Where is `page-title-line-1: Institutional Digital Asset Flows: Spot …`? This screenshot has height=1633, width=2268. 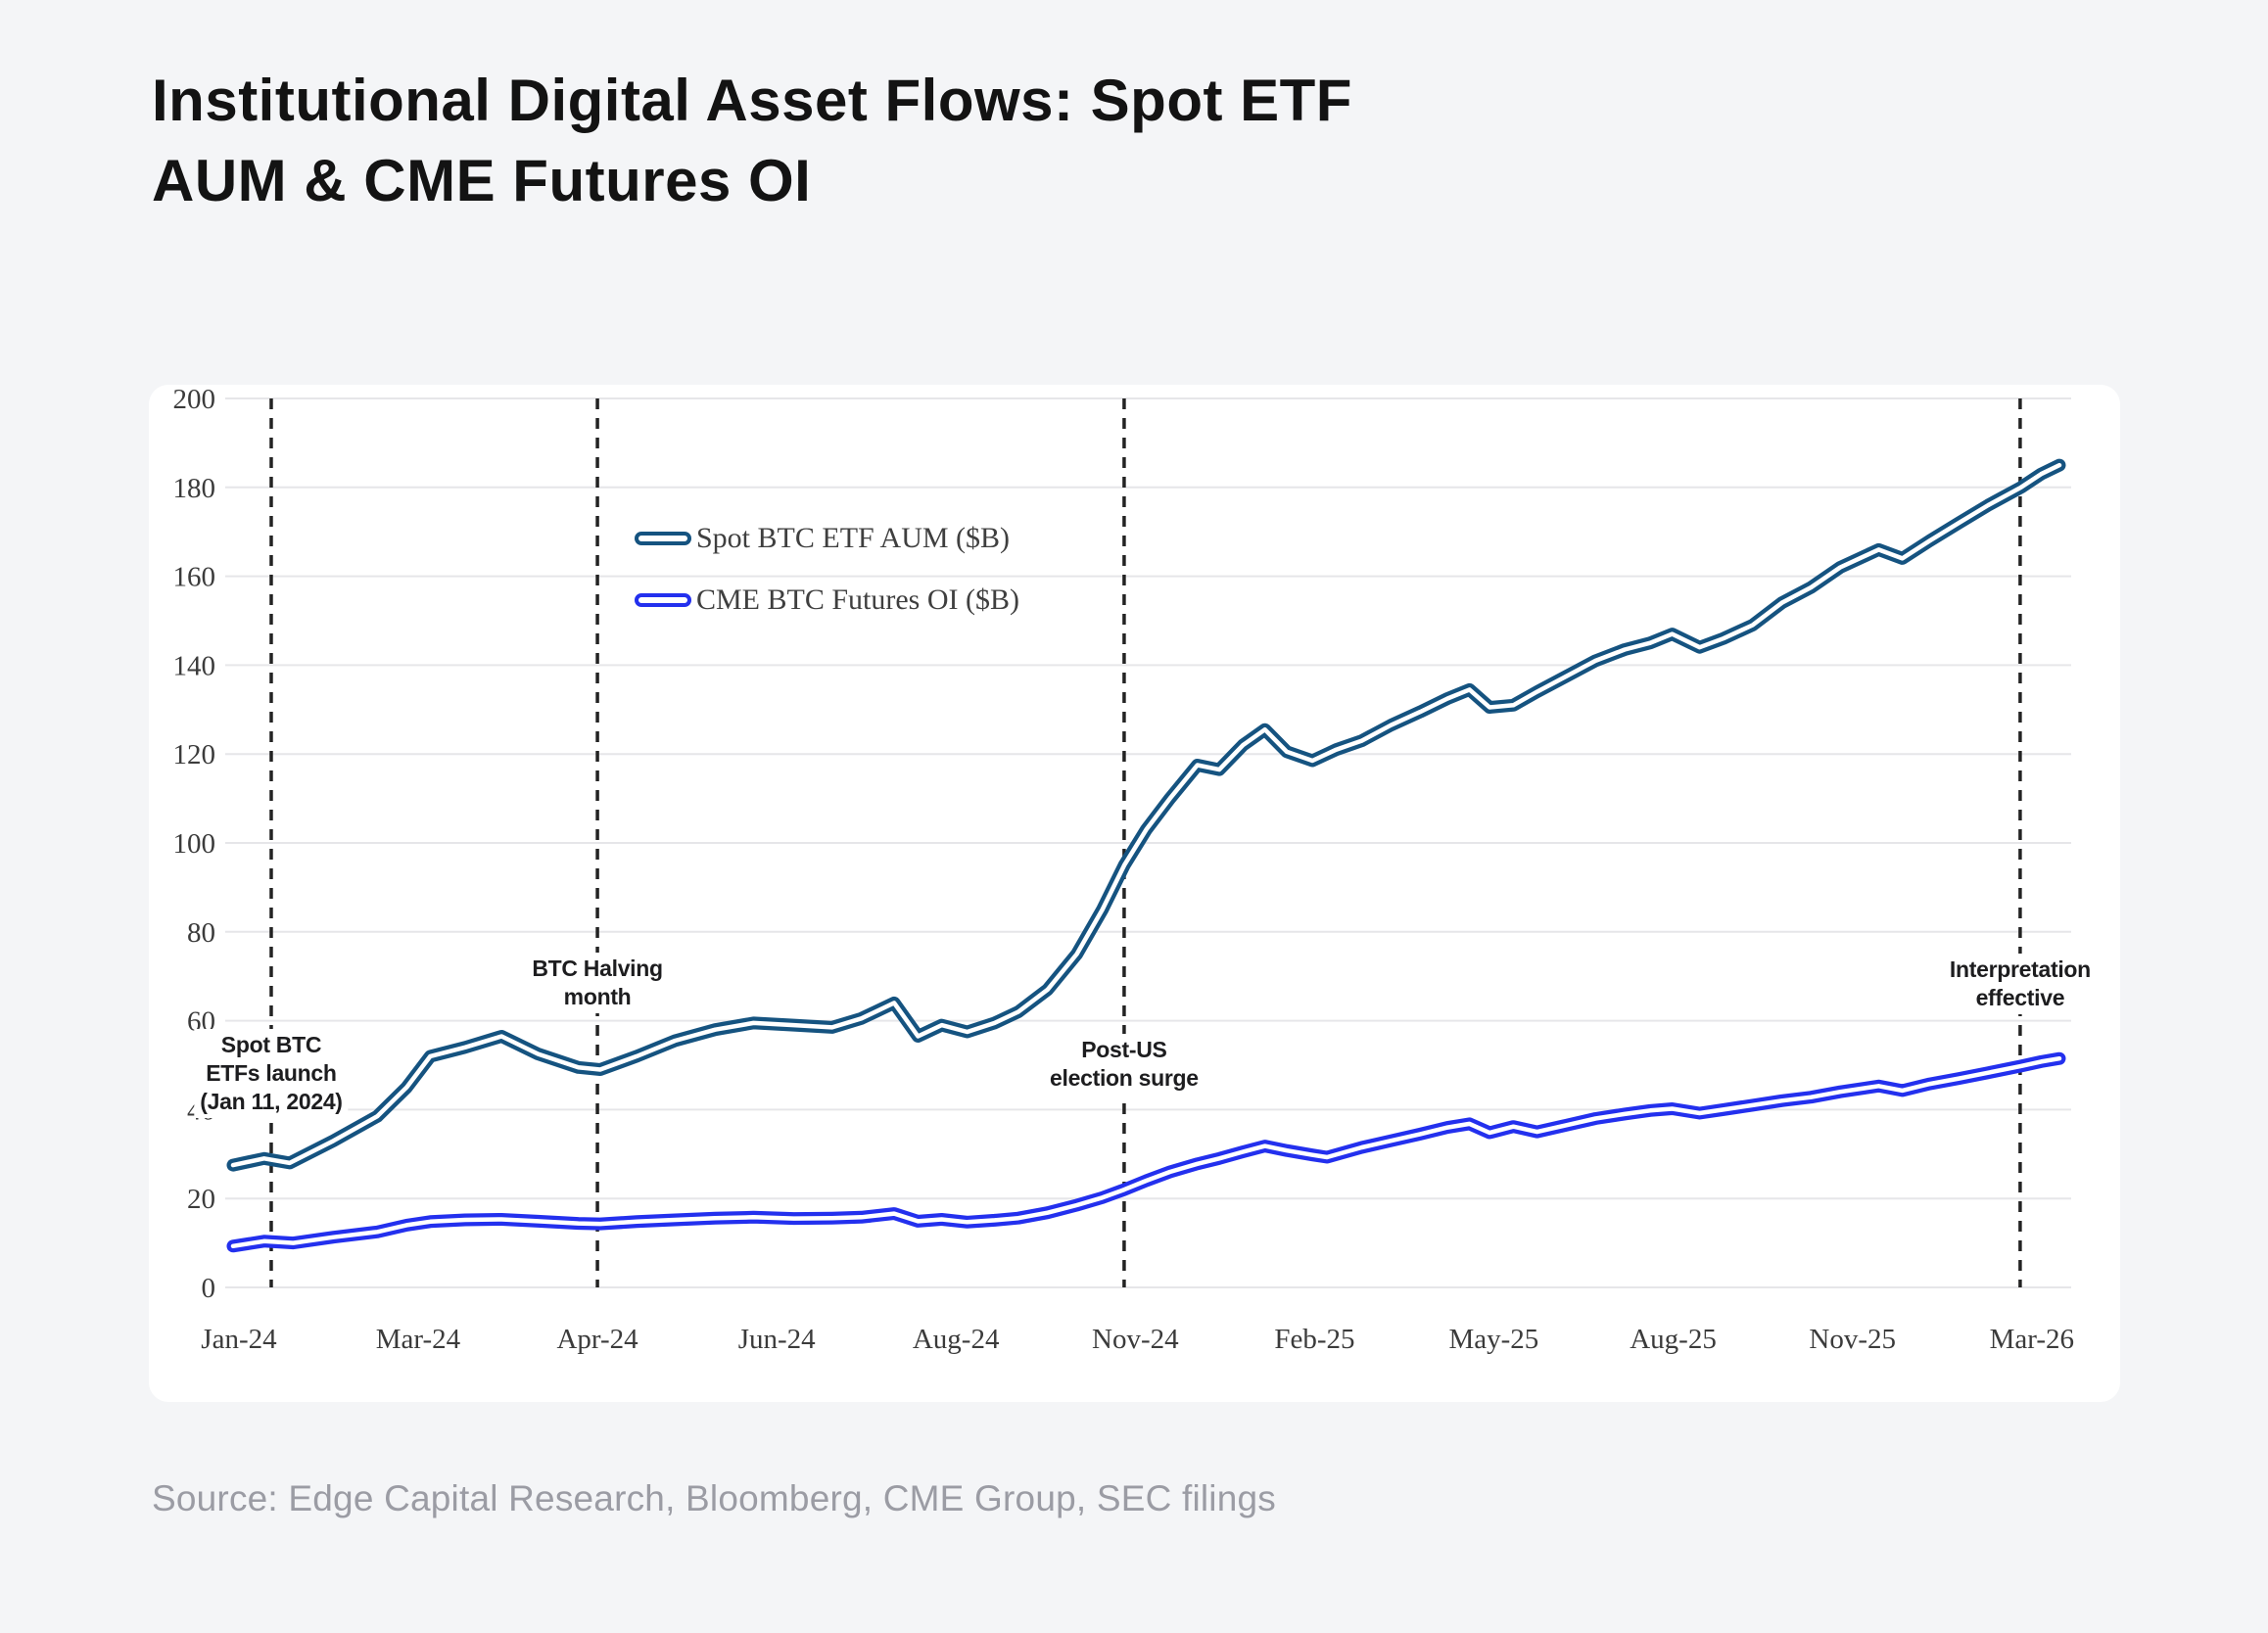
page-title-line-1: Institutional Digital Asset Flows: Spot … is located at coordinates (752, 100).